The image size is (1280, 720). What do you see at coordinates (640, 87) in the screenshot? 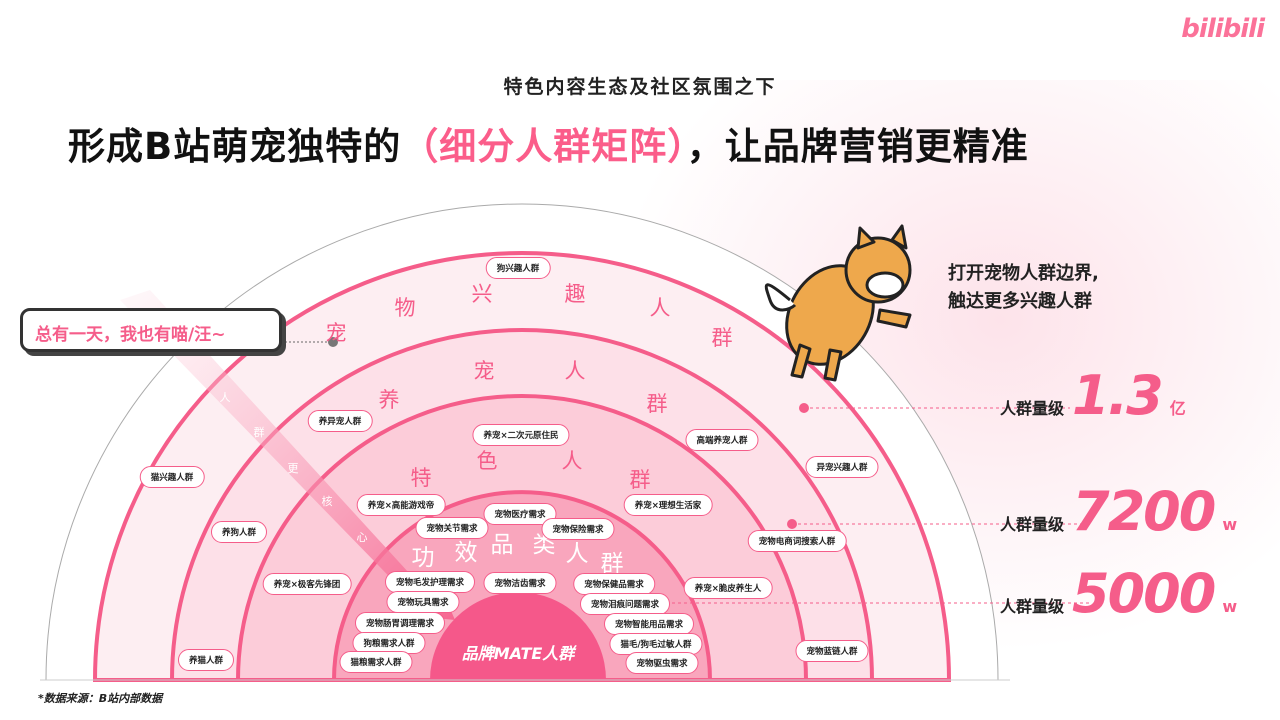
I see `subtitle: 特色内容生态及社区氛围之下` at bounding box center [640, 87].